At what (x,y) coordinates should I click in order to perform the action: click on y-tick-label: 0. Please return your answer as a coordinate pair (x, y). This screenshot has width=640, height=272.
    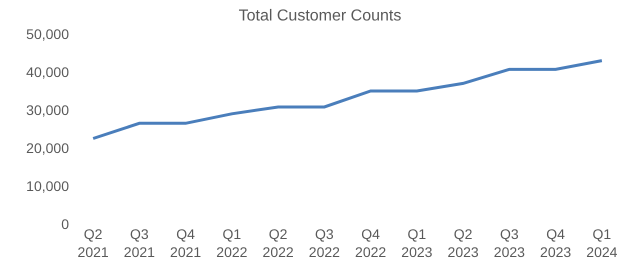
    Looking at the image, I should click on (65, 224).